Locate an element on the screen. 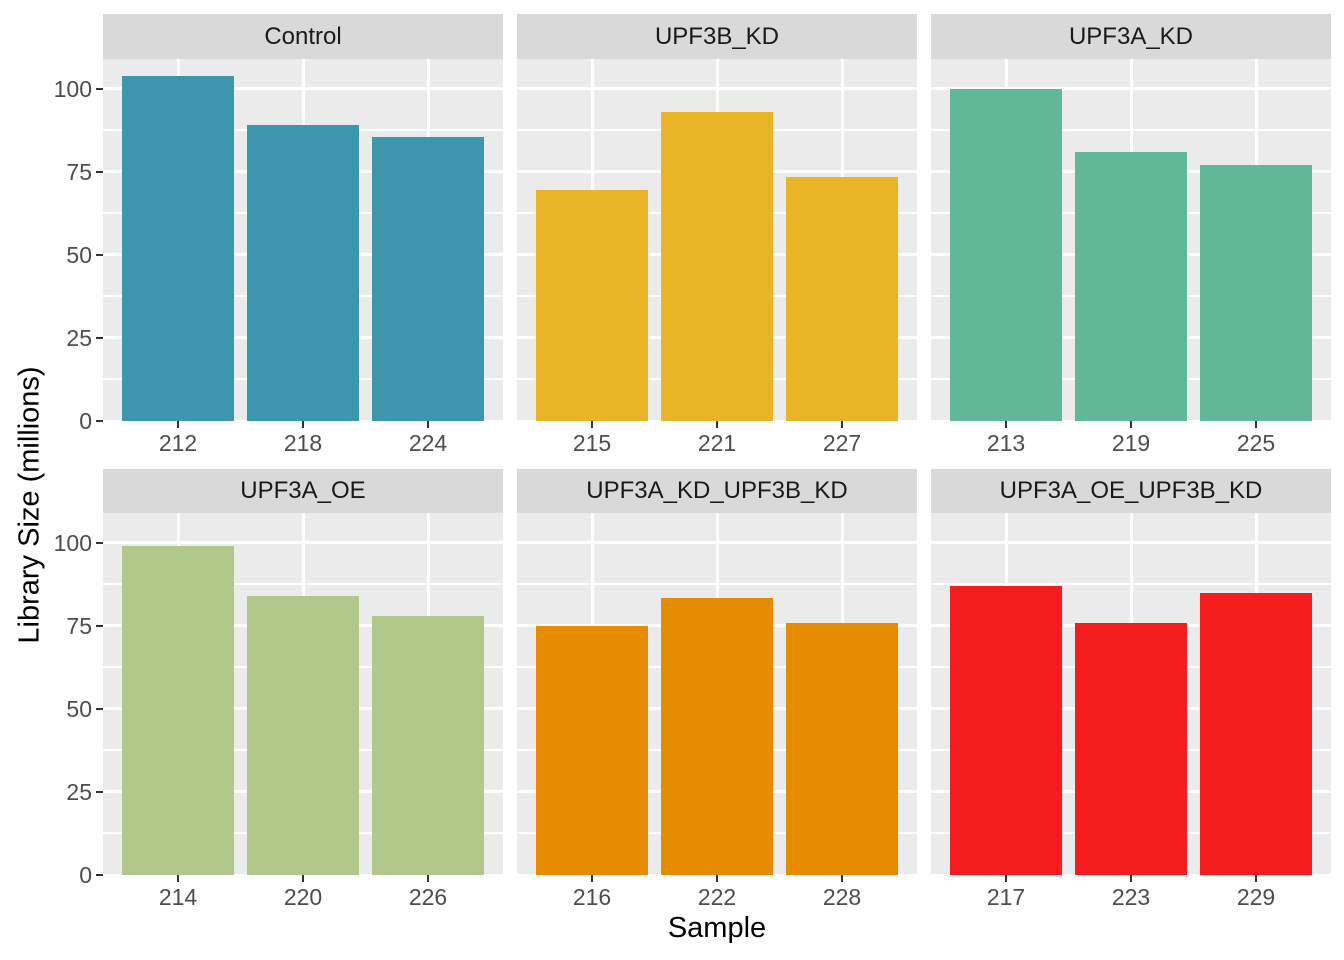 Image resolution: width=1344 pixels, height=960 pixels. x-tick-label: 229 is located at coordinates (1256, 897).